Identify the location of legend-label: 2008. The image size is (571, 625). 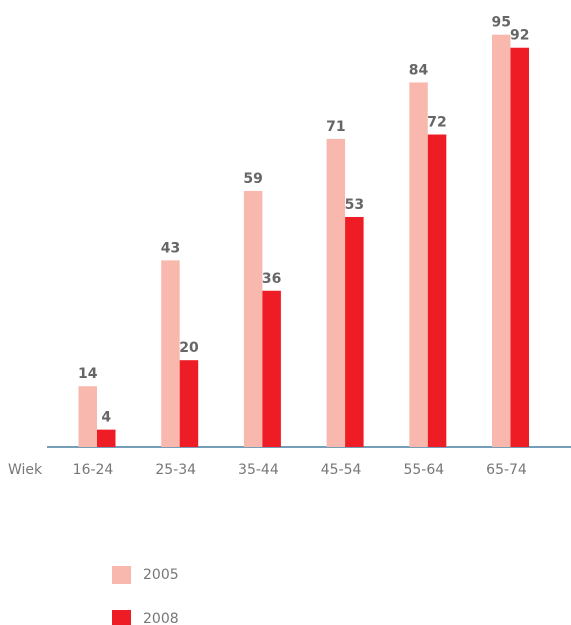
(161, 618).